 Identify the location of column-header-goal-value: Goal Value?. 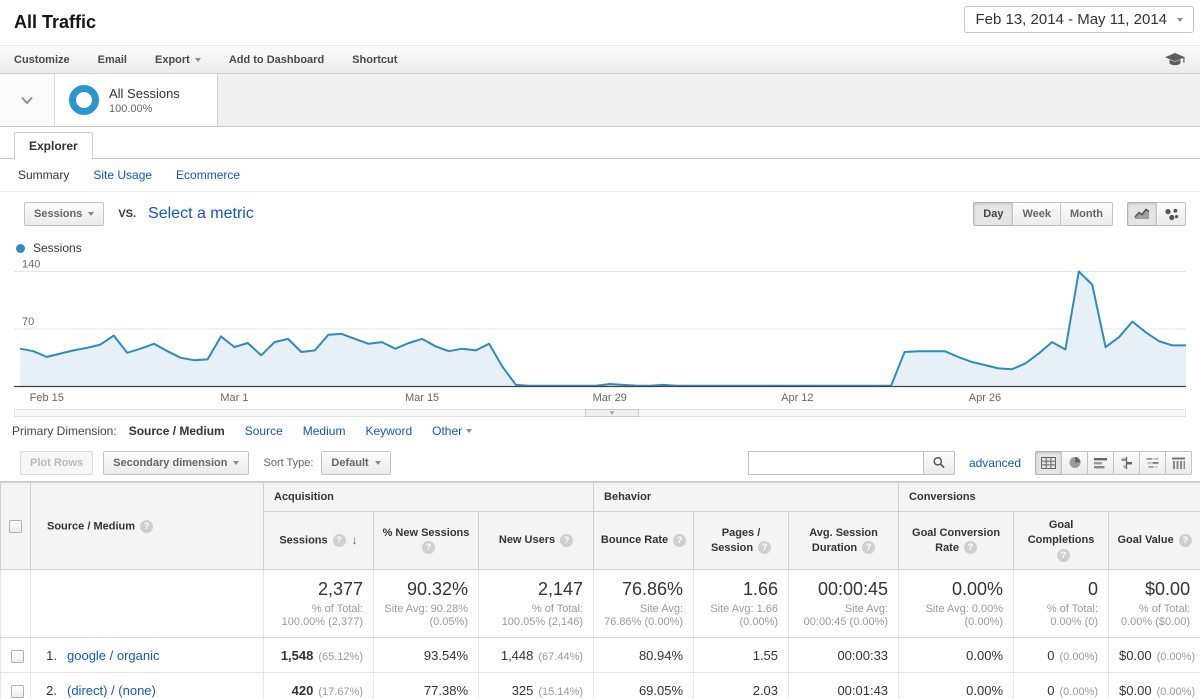
(1154, 540).